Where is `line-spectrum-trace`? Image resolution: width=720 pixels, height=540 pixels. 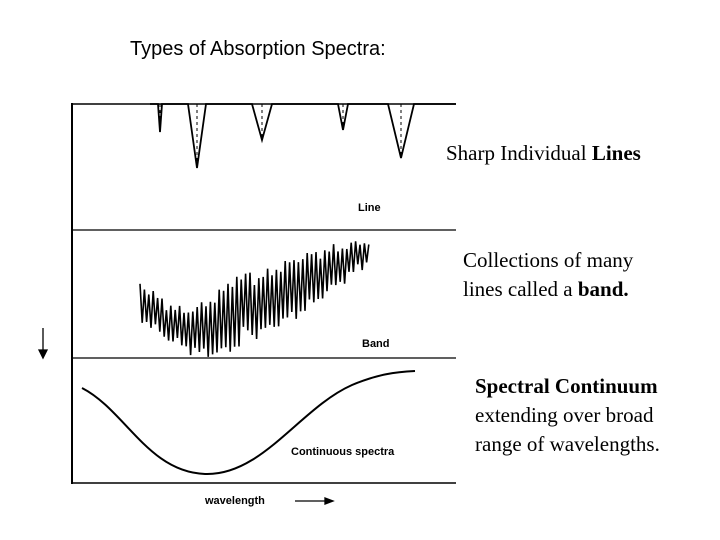
line-spectrum-trace is located at coordinates (303, 136).